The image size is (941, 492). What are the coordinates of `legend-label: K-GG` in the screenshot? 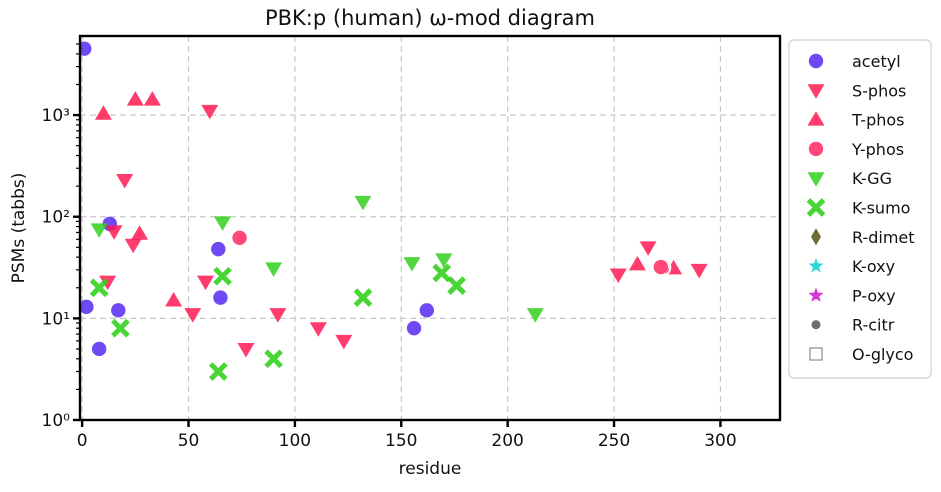 It's located at (872, 178).